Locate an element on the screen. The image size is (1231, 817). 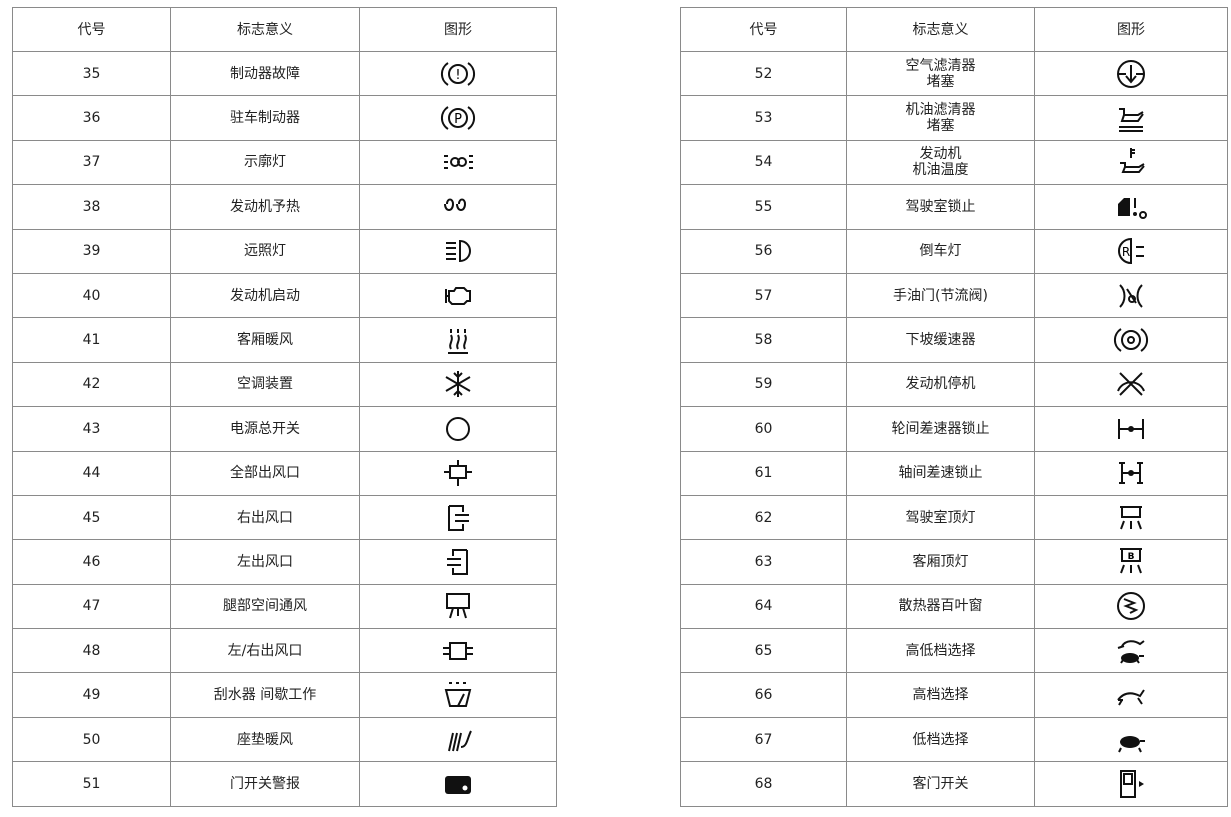
symbol-meaning: 手油门(节流阀) is located at coordinates (940, 295).